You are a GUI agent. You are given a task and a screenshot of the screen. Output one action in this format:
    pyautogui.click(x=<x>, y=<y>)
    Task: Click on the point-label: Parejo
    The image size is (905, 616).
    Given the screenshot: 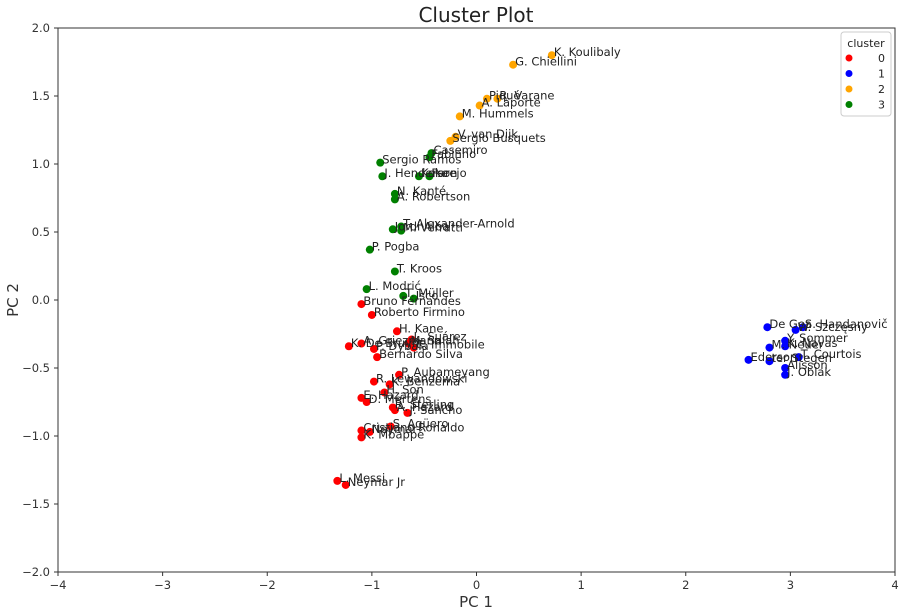 What is the action you would take?
    pyautogui.click(x=448, y=173)
    